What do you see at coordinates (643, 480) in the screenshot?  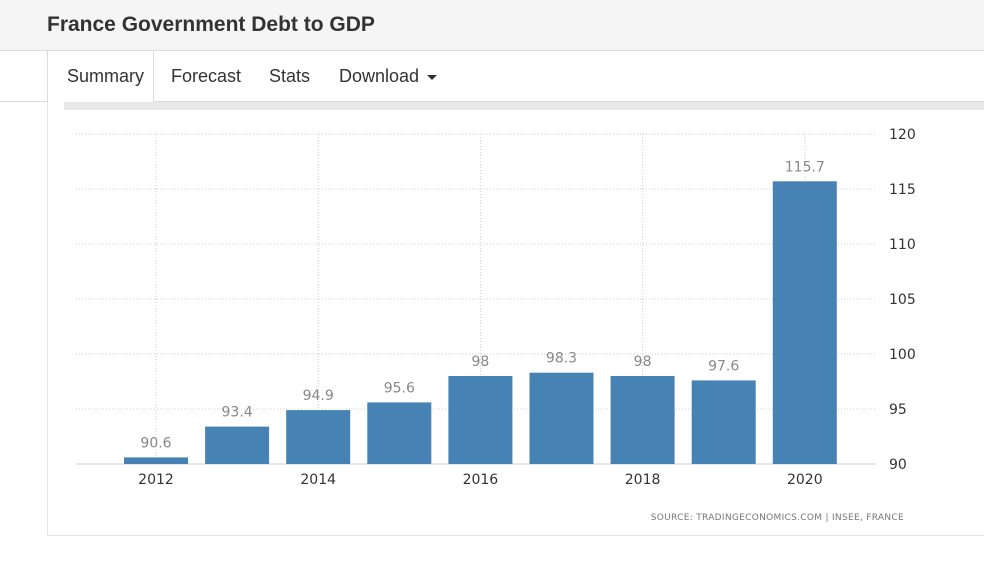 I see `x-tick-label: 2018` at bounding box center [643, 480].